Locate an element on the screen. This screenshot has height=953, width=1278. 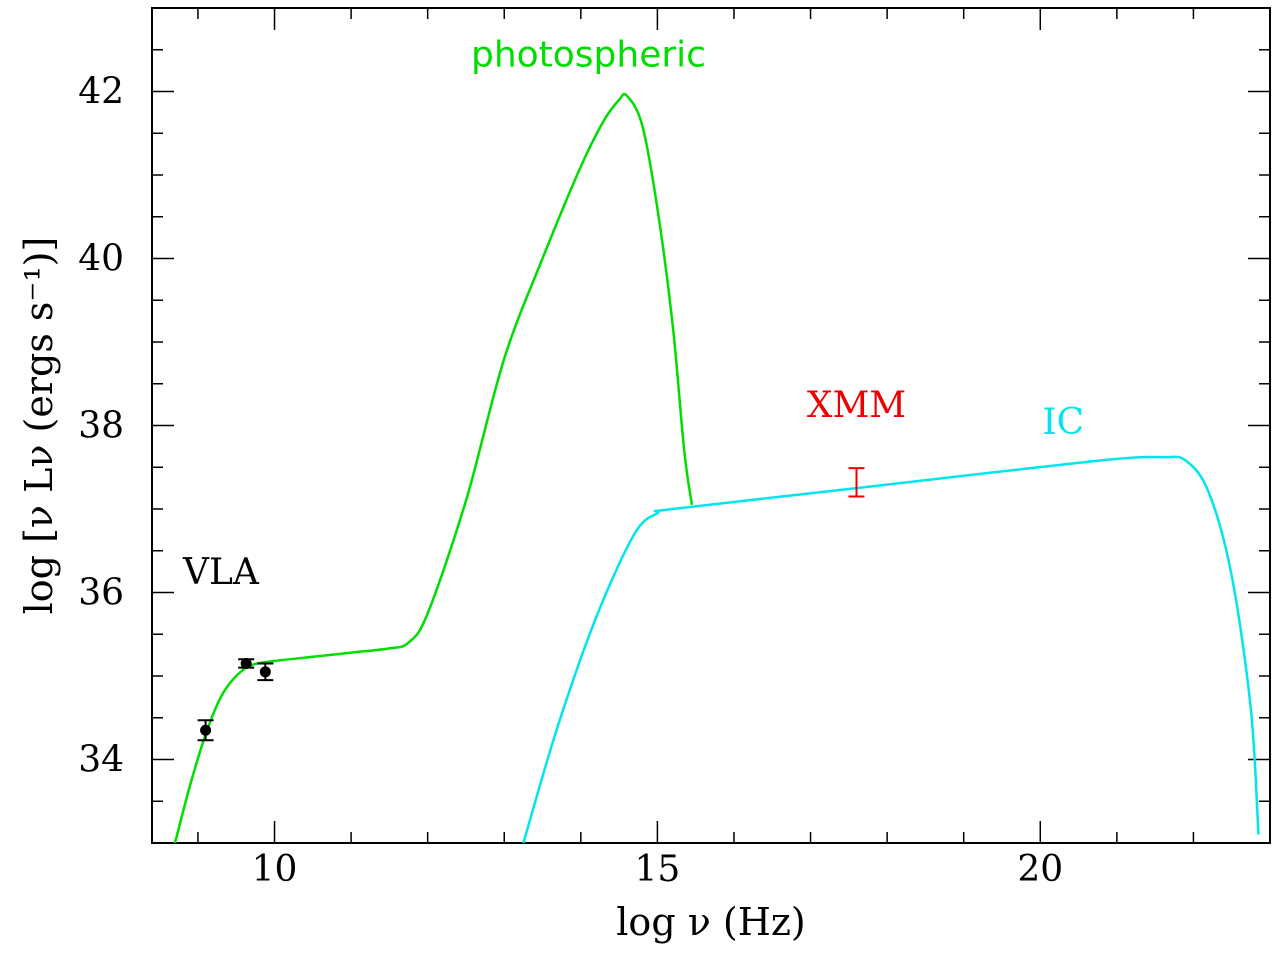
y-axis-title: log [ν Lν (ergs s⁻¹)] is located at coordinates (39, 426).